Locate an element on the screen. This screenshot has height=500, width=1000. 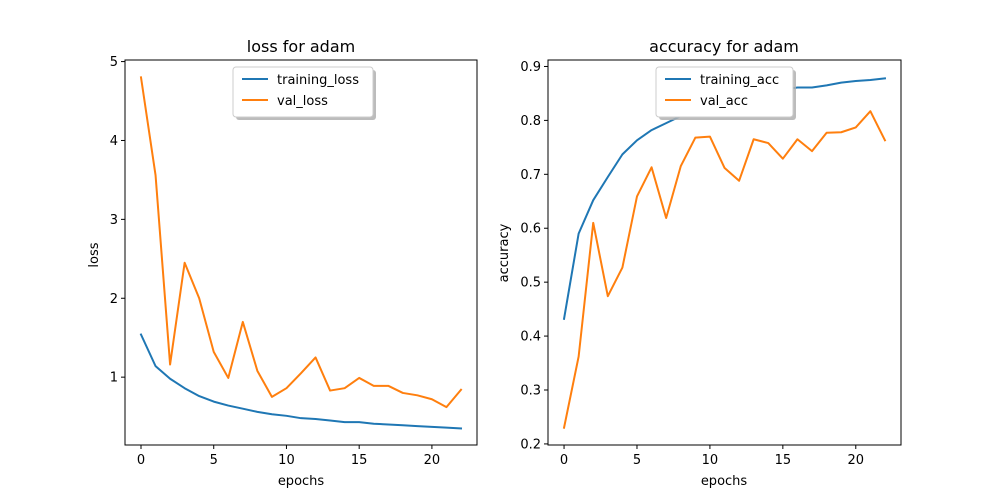
y-tick-label: 0.2 is located at coordinates (530, 444).